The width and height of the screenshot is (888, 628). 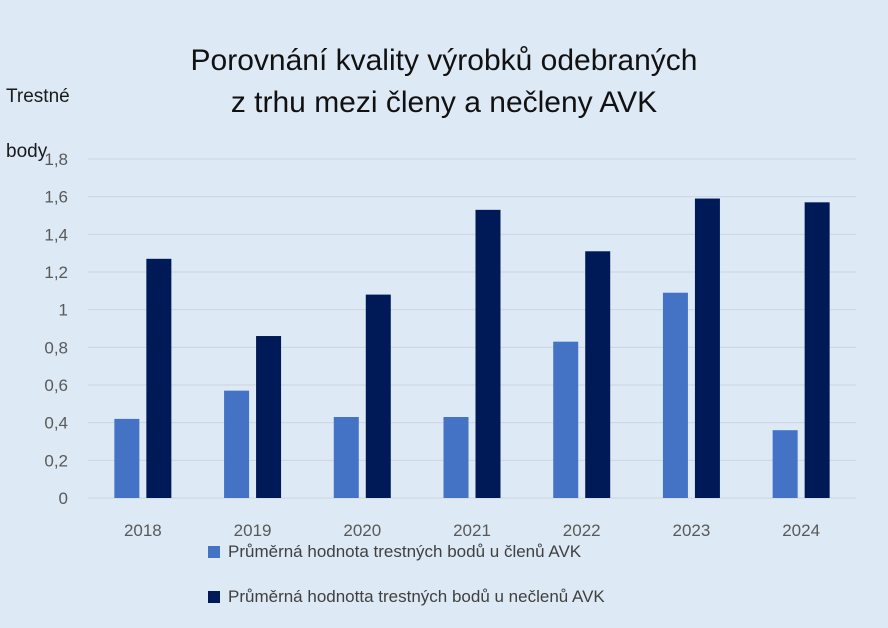 What do you see at coordinates (63, 498) in the screenshot?
I see `y-tick-label: 0` at bounding box center [63, 498].